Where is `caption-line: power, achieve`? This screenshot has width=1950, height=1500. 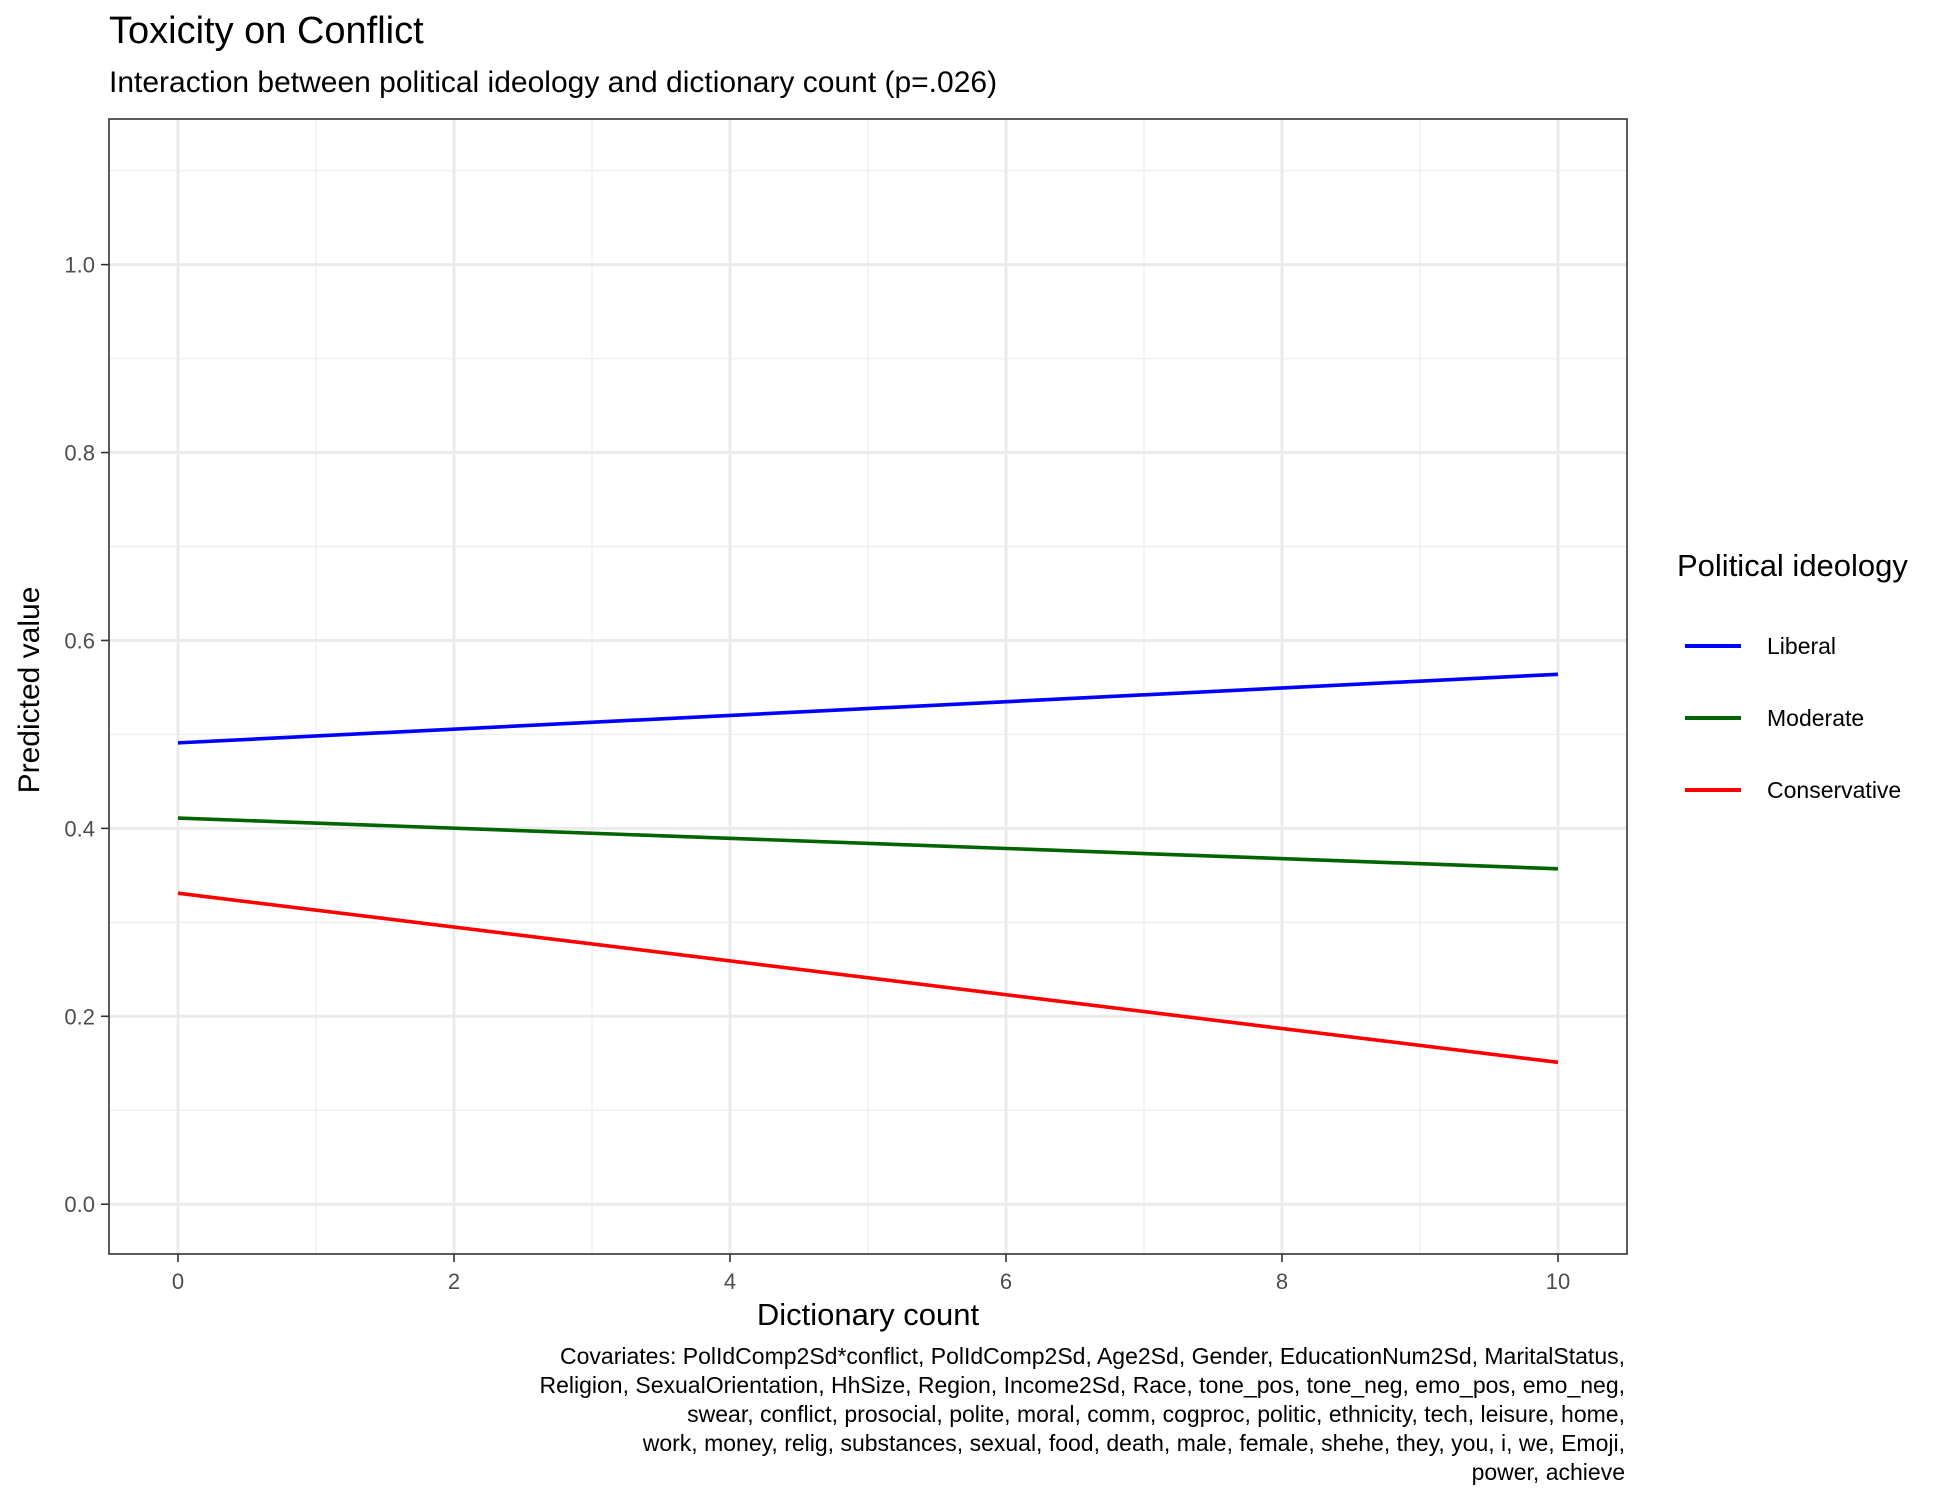 caption-line: power, achieve is located at coordinates (1548, 1472).